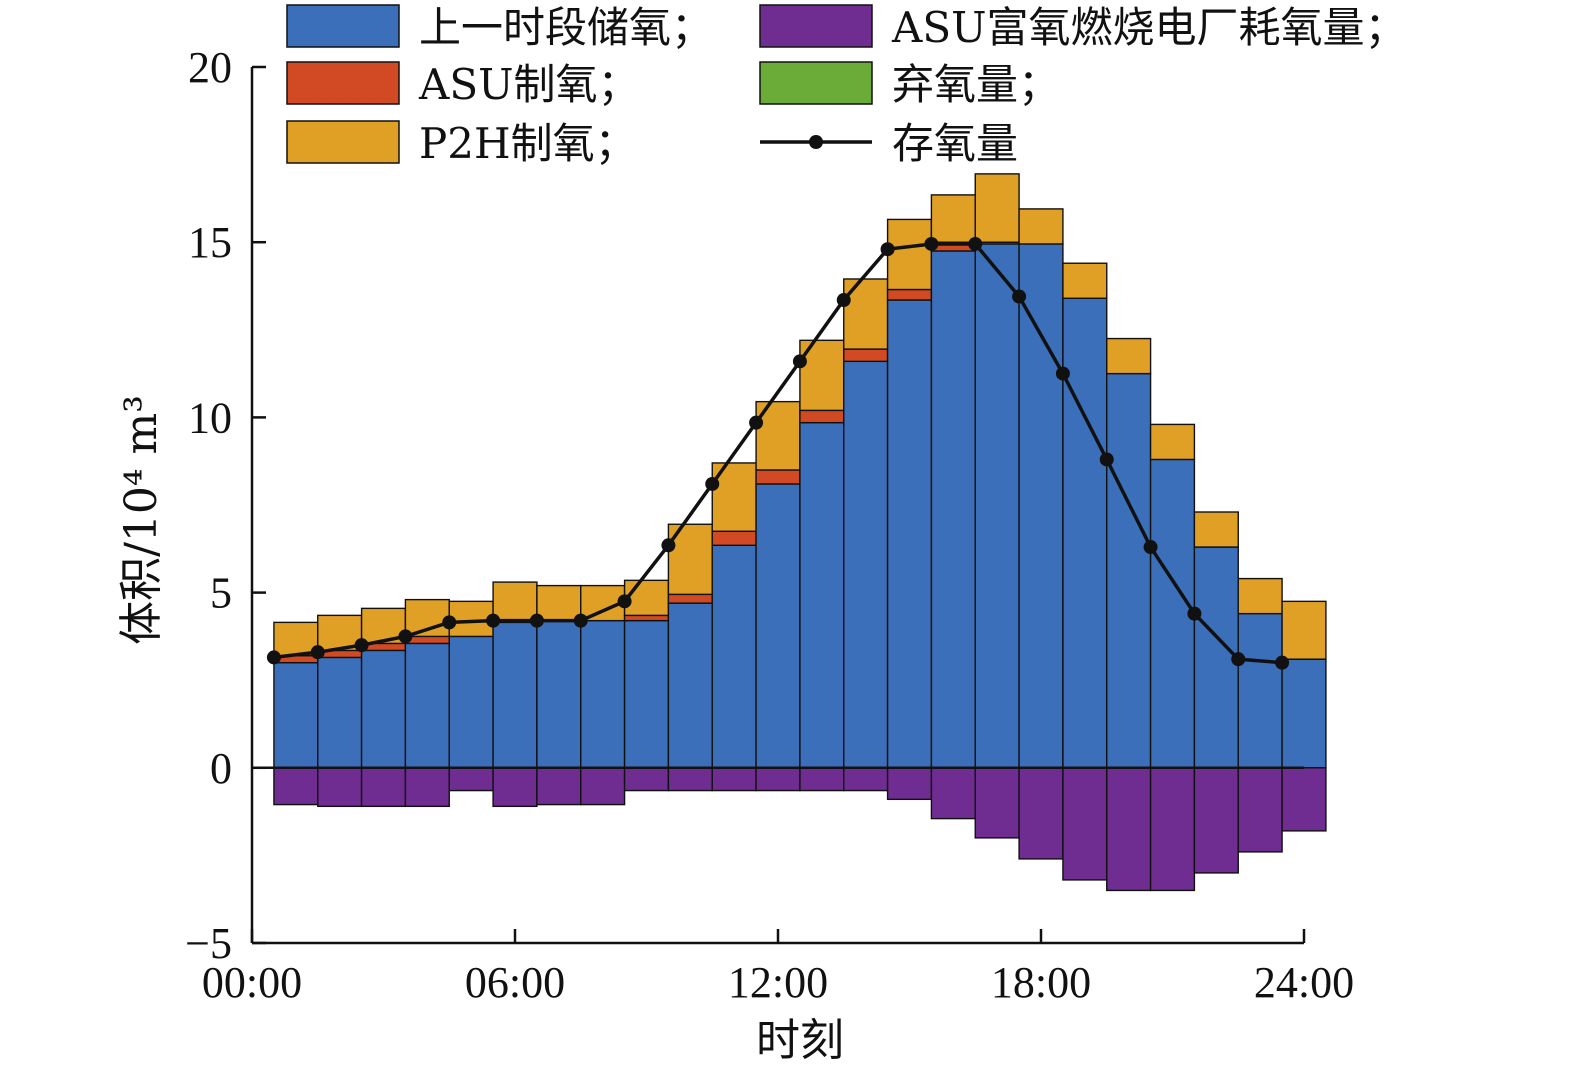 The height and width of the screenshot is (1069, 1575). What do you see at coordinates (221, 768) in the screenshot?
I see `y-tick-label: 0` at bounding box center [221, 768].